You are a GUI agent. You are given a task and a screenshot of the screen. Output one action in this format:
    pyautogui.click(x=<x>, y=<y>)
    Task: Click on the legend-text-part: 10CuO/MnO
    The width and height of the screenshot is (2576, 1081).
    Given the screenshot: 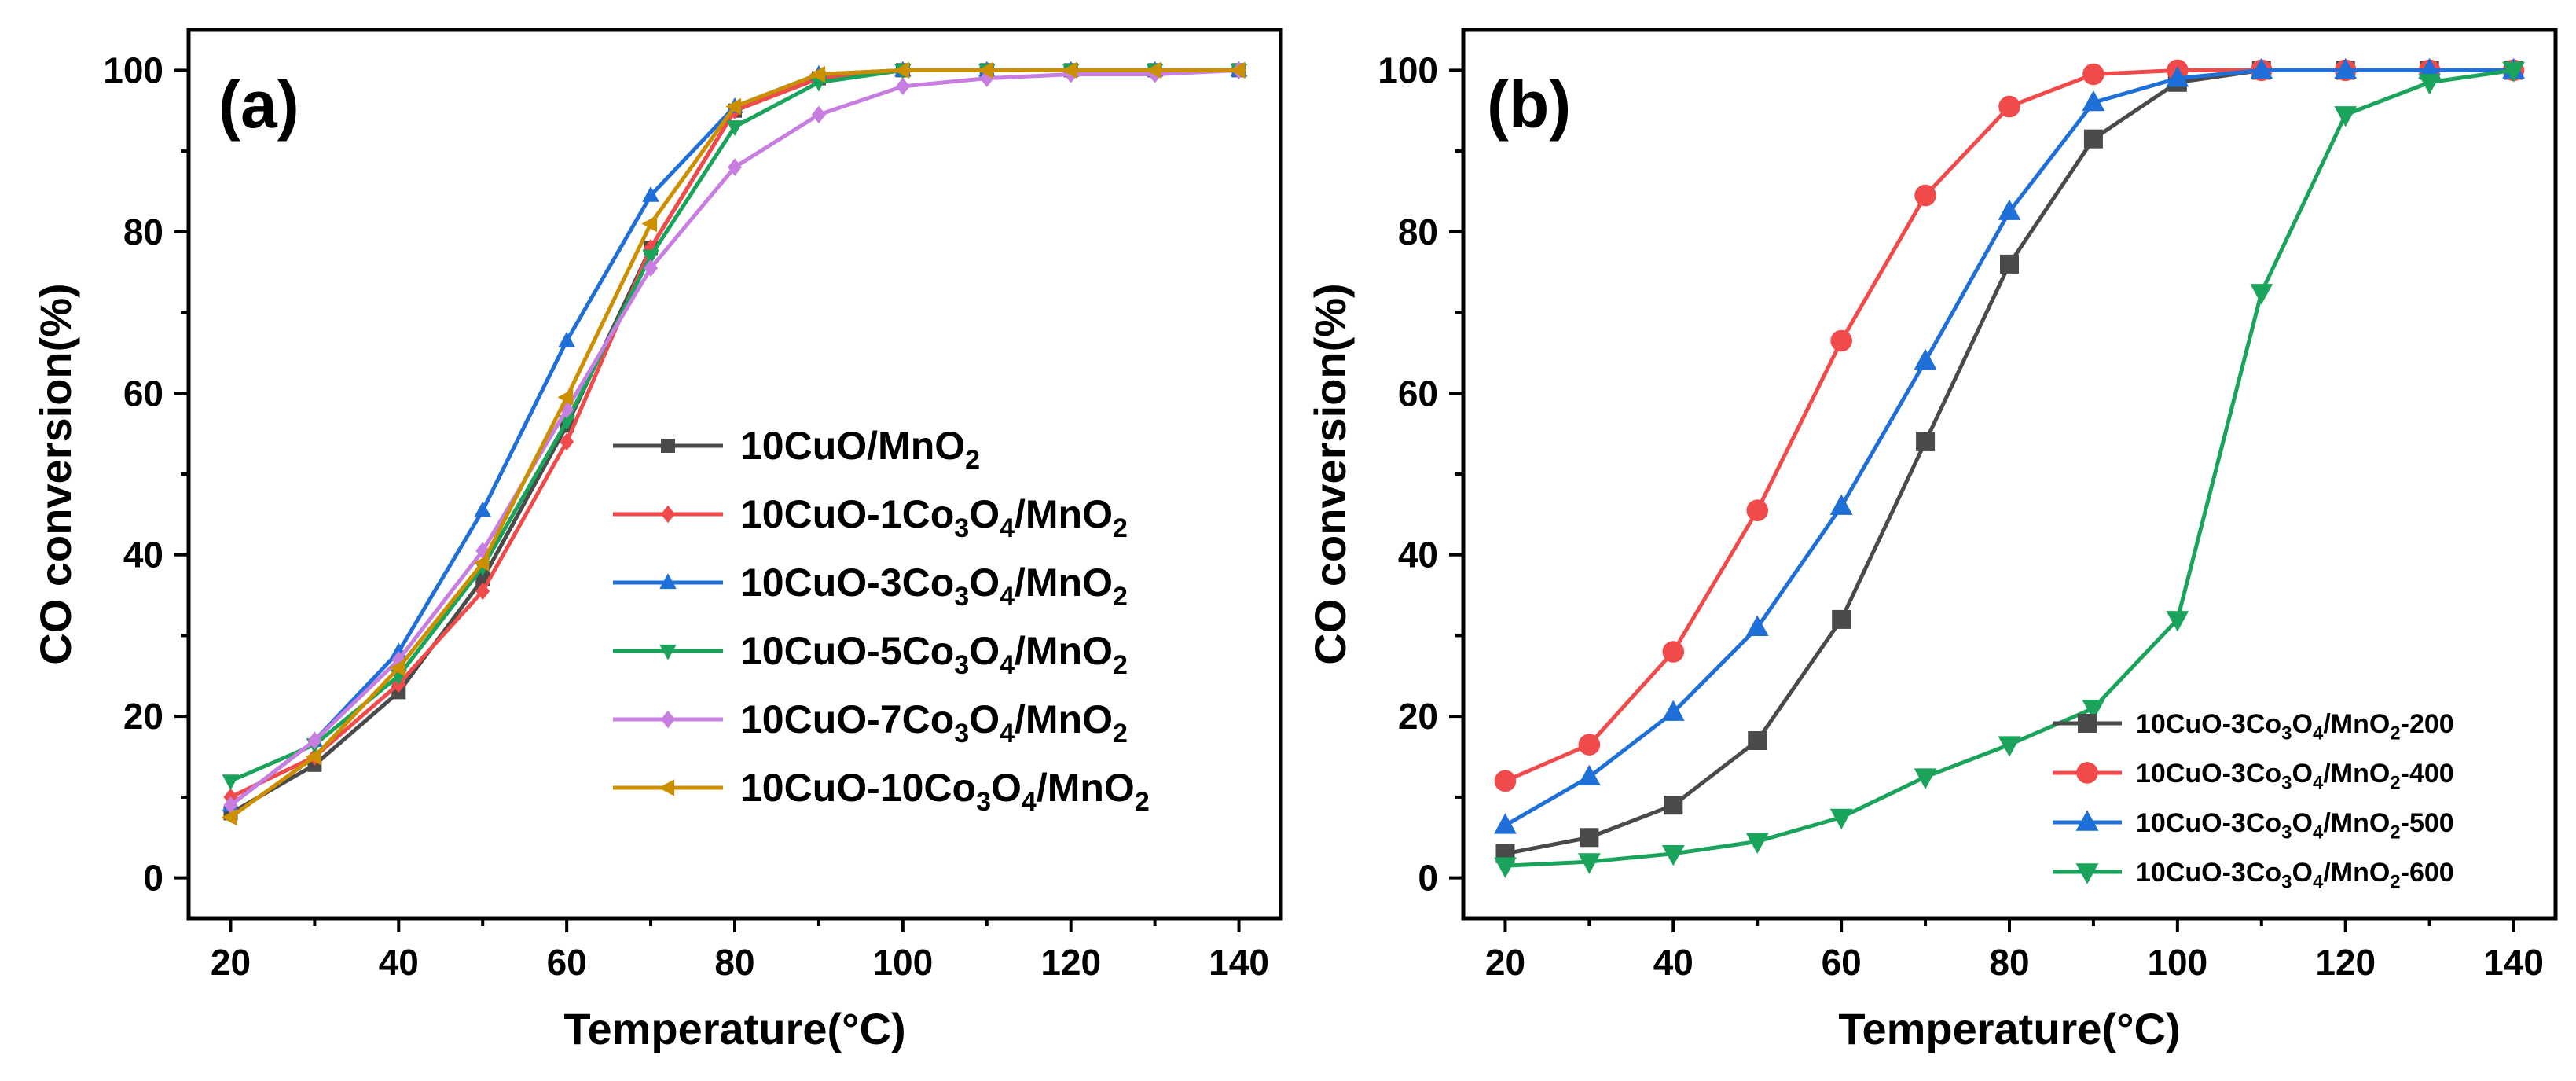 What is the action you would take?
    pyautogui.click(x=852, y=446)
    